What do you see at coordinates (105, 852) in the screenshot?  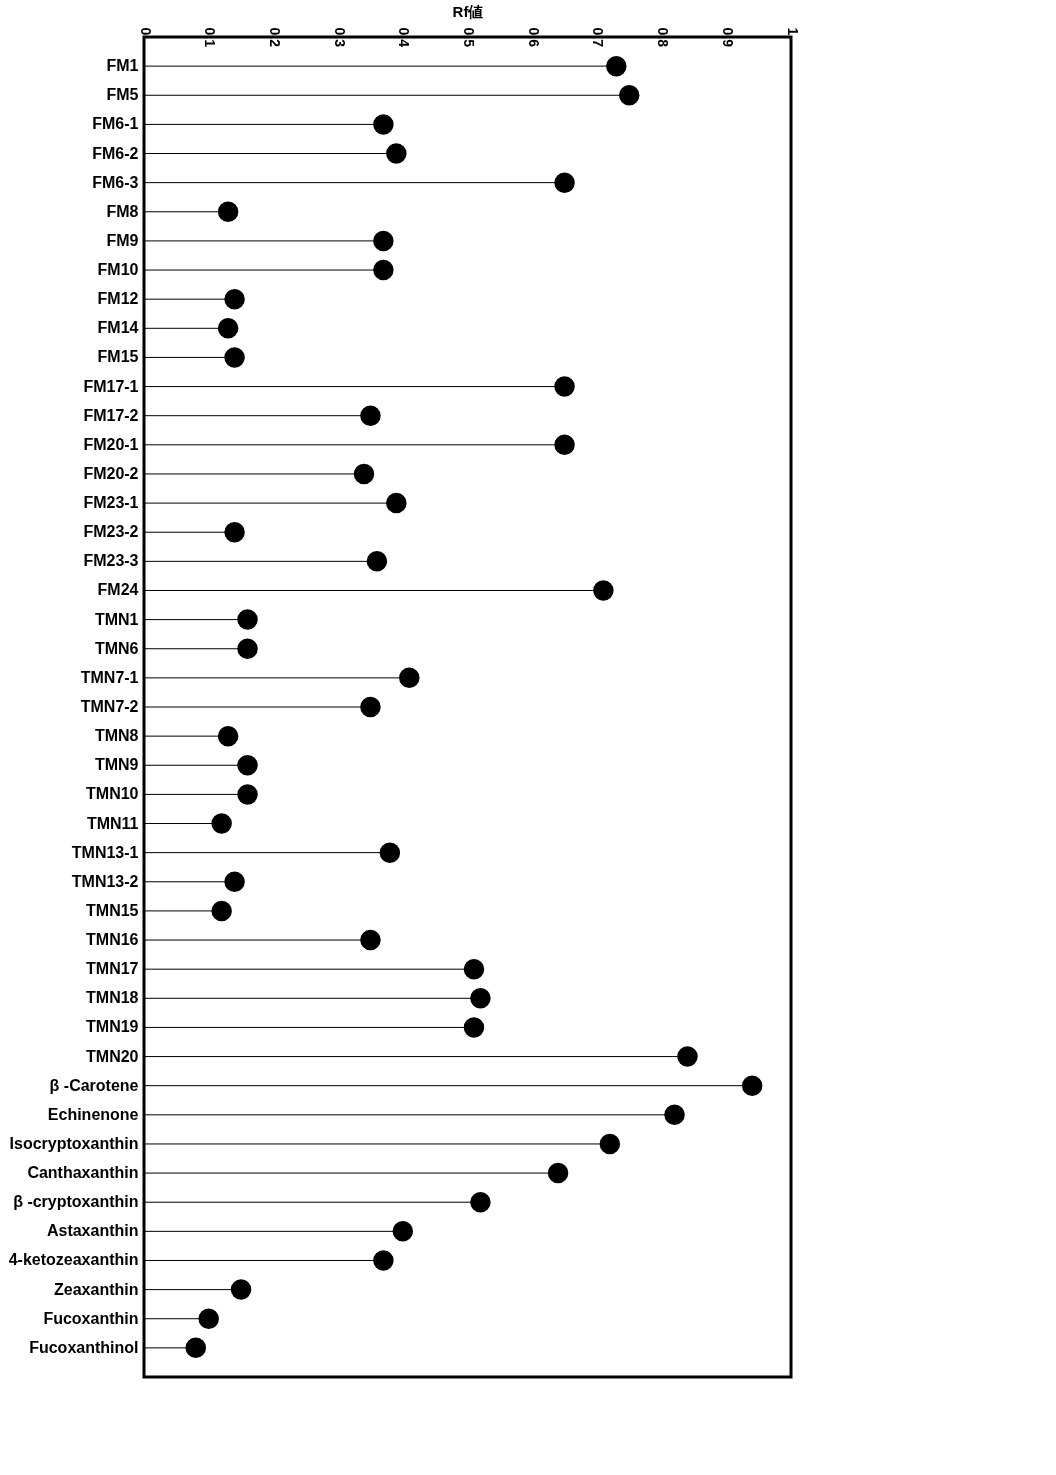 I see `y-tick-label: TMN13-1` at bounding box center [105, 852].